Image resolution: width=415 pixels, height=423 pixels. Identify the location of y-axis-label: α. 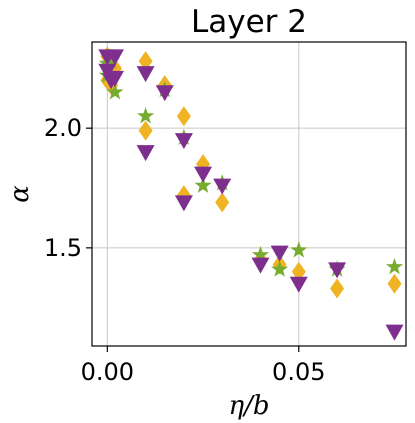
(20, 194).